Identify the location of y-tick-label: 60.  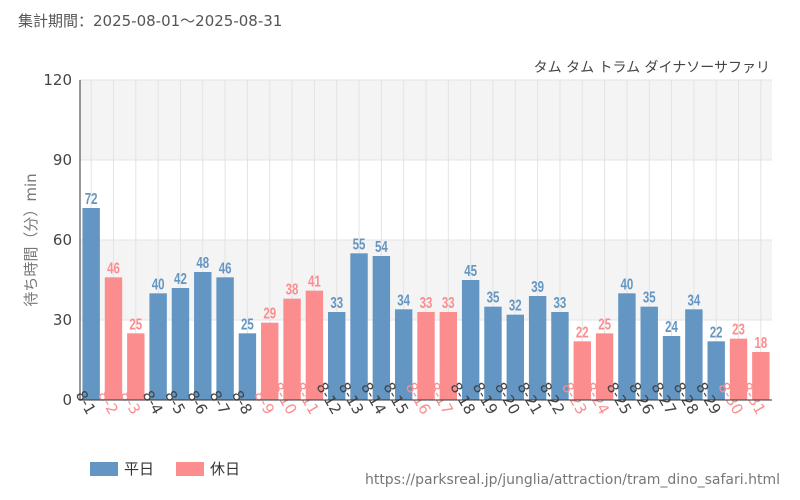
(62, 240).